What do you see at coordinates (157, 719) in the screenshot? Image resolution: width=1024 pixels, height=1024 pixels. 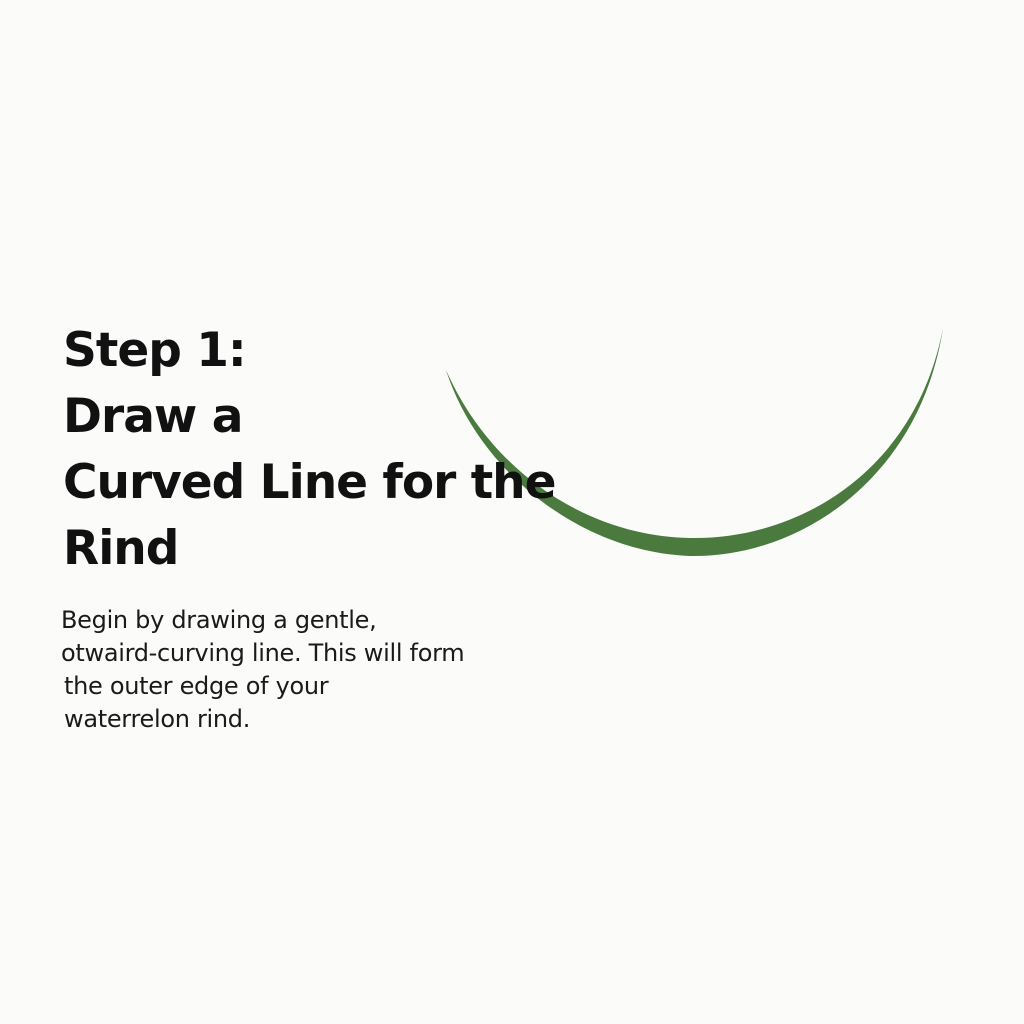 I see `description-line-4: waterrelon rind.` at bounding box center [157, 719].